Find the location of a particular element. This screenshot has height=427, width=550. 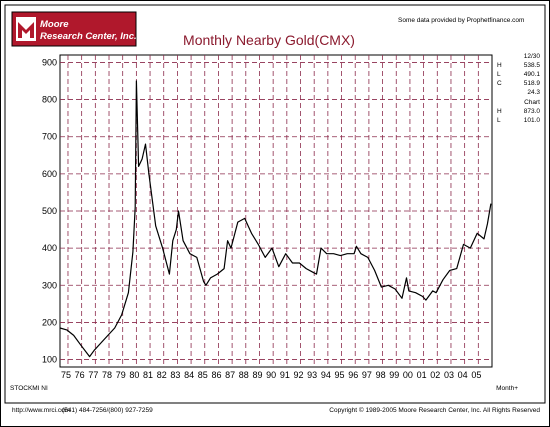

x-tick-label: 87 is located at coordinates (230, 375).